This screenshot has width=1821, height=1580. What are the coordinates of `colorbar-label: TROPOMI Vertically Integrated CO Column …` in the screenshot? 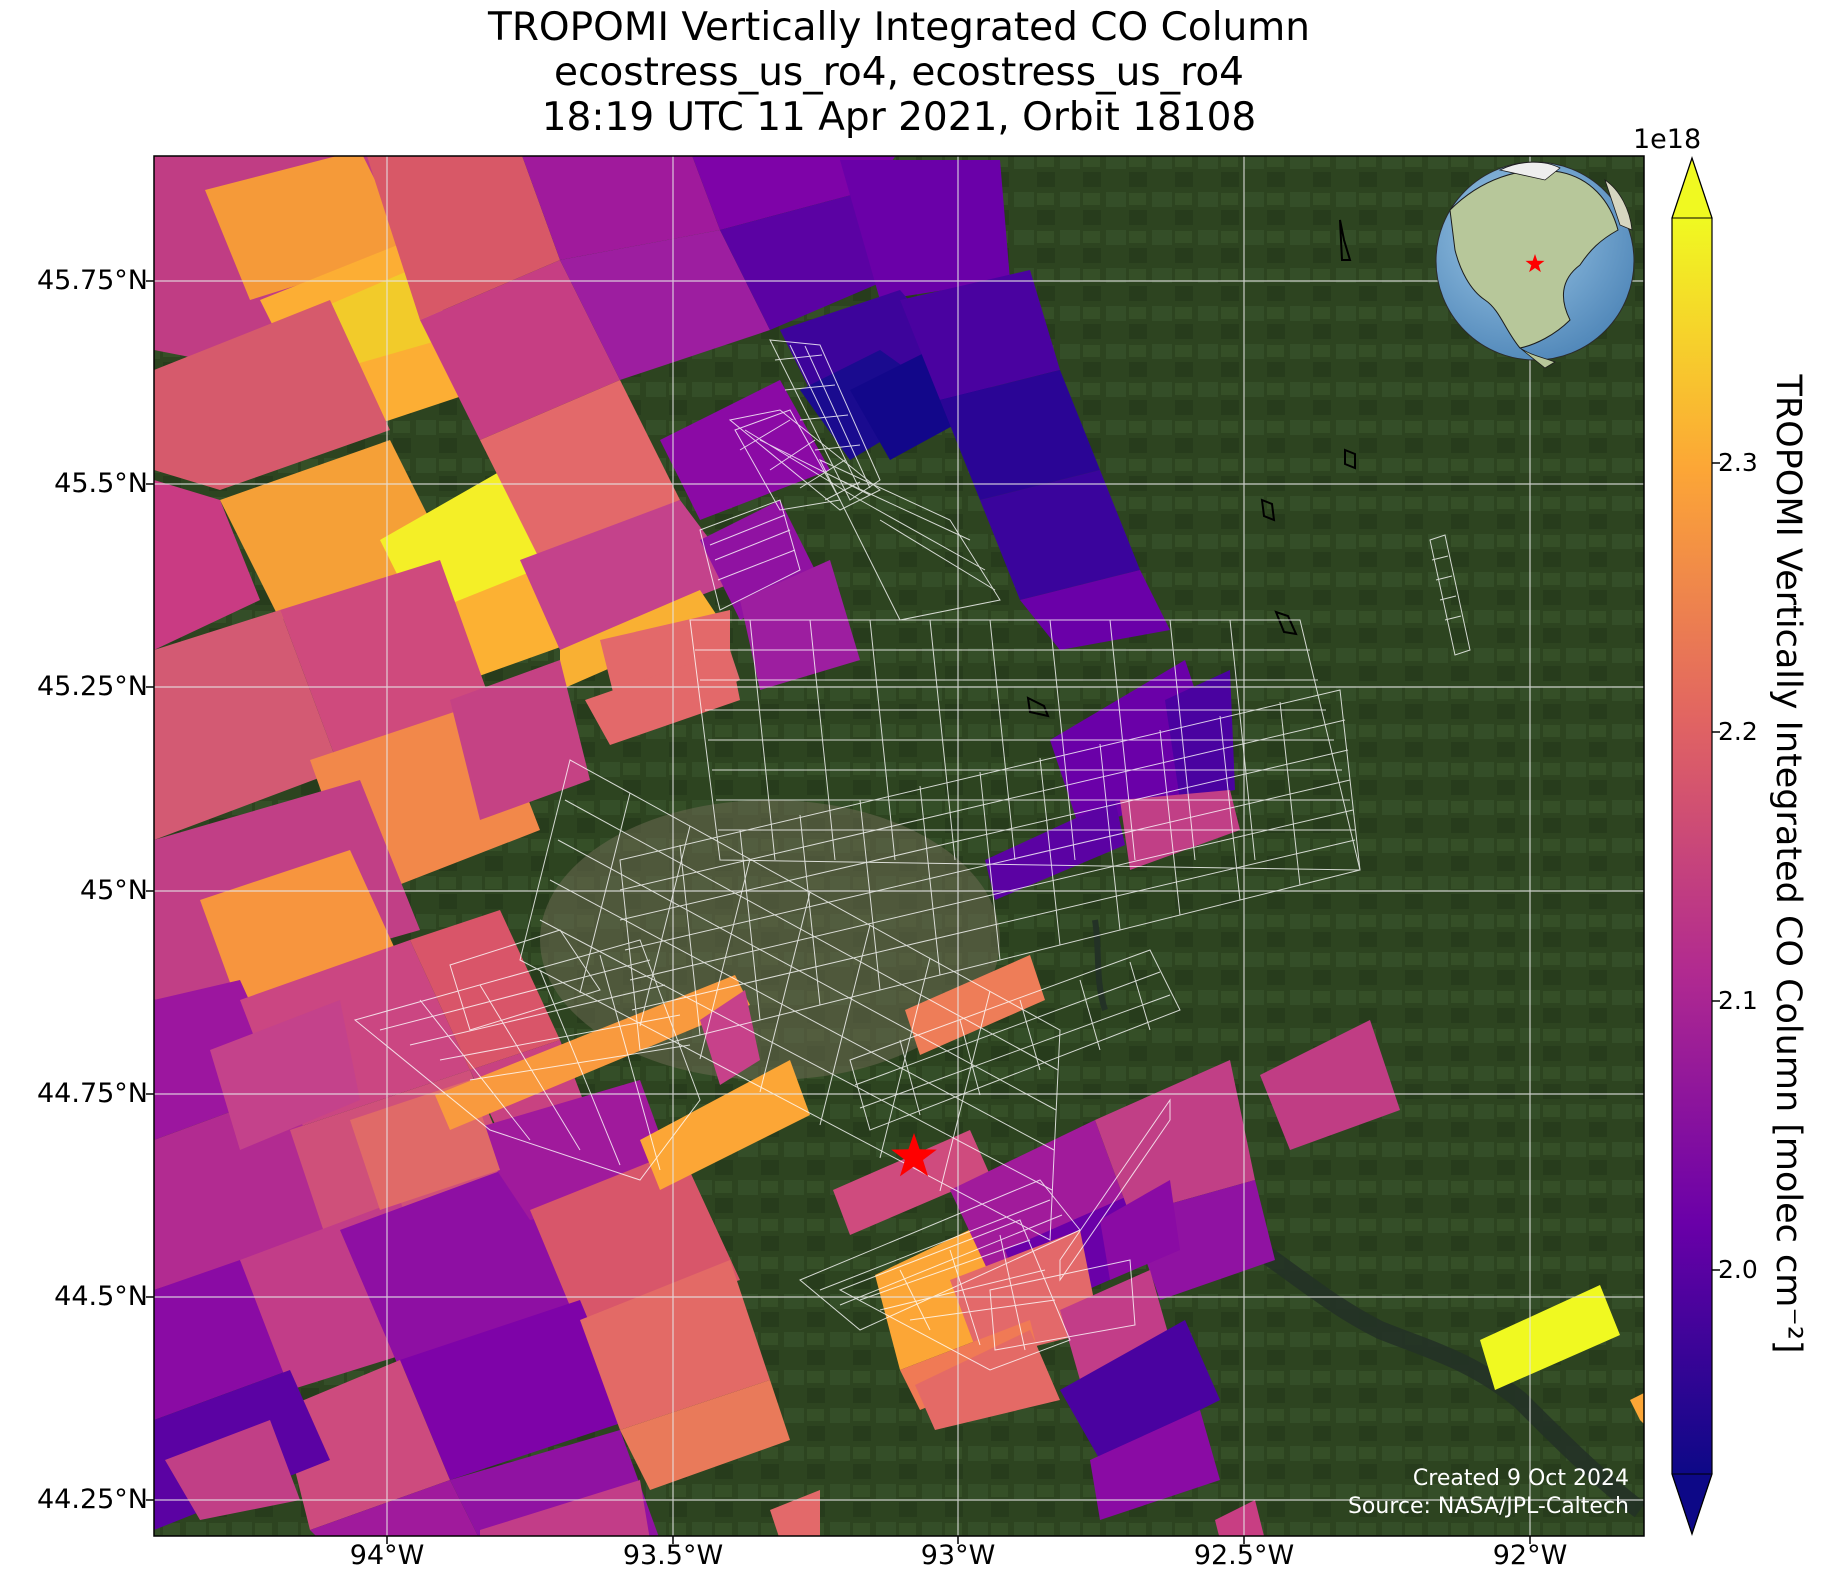 It's located at (1788, 864).